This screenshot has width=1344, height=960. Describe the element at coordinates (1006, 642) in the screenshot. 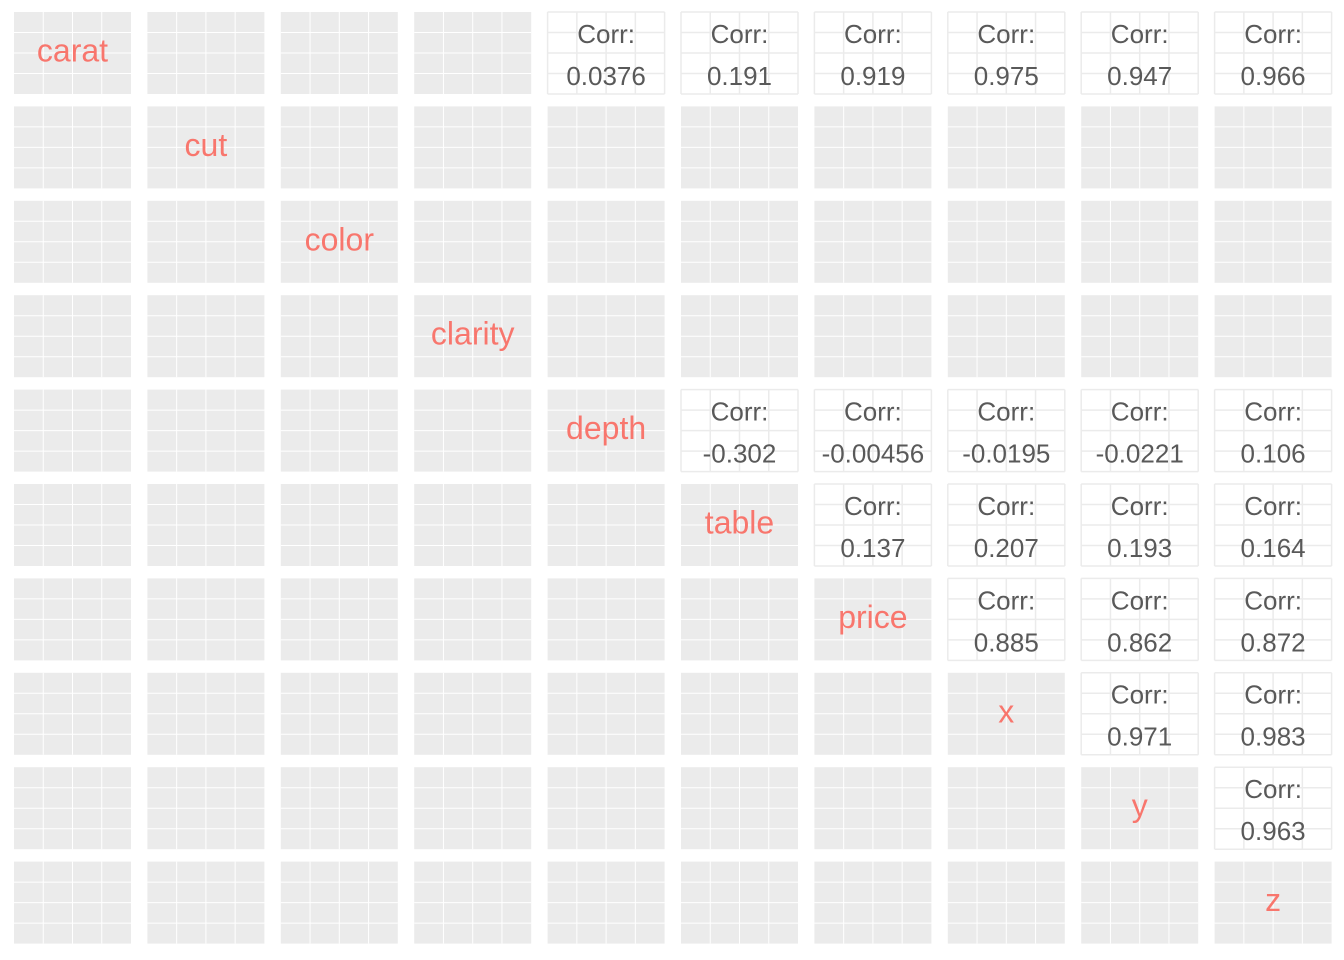

I see `corr-value: 0.885` at that location.